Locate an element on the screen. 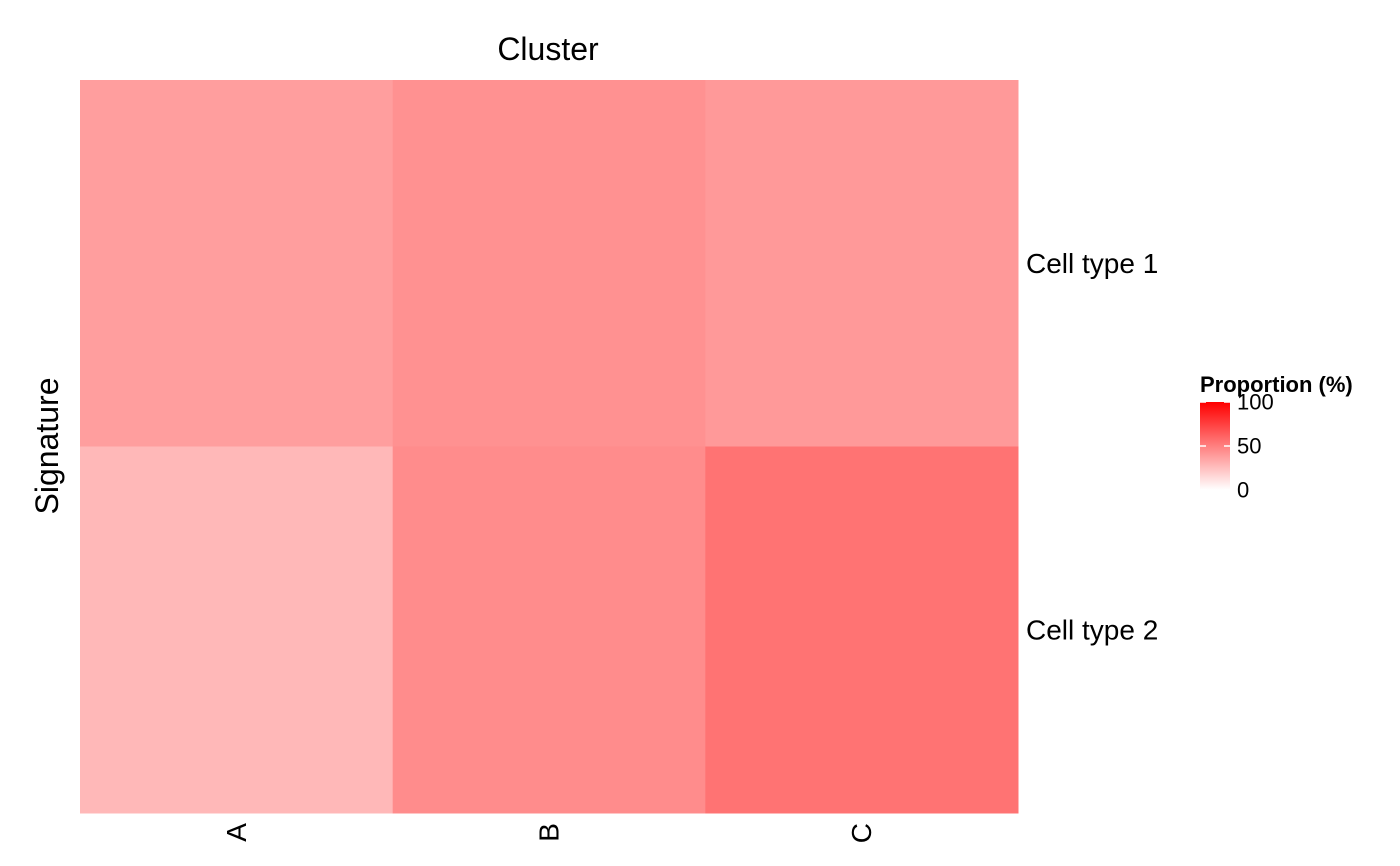 The height and width of the screenshot is (866, 1400). legend-tick-label: 100 is located at coordinates (1255, 402).